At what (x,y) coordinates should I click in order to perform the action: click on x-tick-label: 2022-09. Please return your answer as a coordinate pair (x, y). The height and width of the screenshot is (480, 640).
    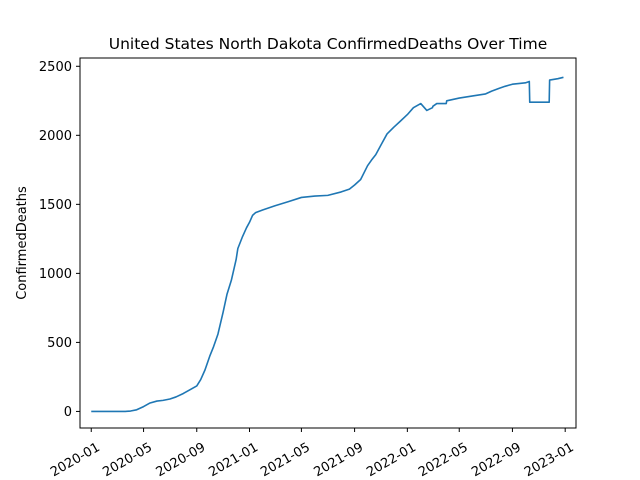
    Looking at the image, I should click on (496, 460).